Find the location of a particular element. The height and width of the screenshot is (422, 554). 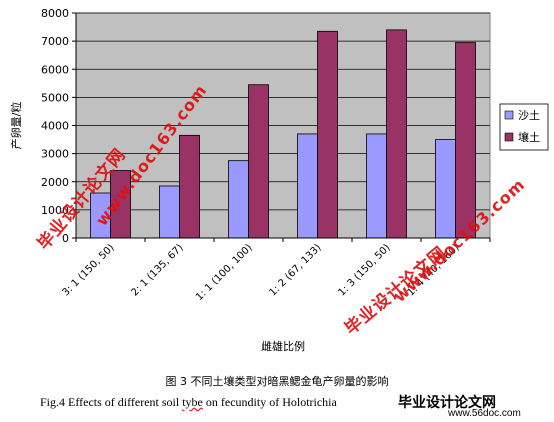

caption-english-suffix: on fecundity of Holotrichia is located at coordinates (271, 402).